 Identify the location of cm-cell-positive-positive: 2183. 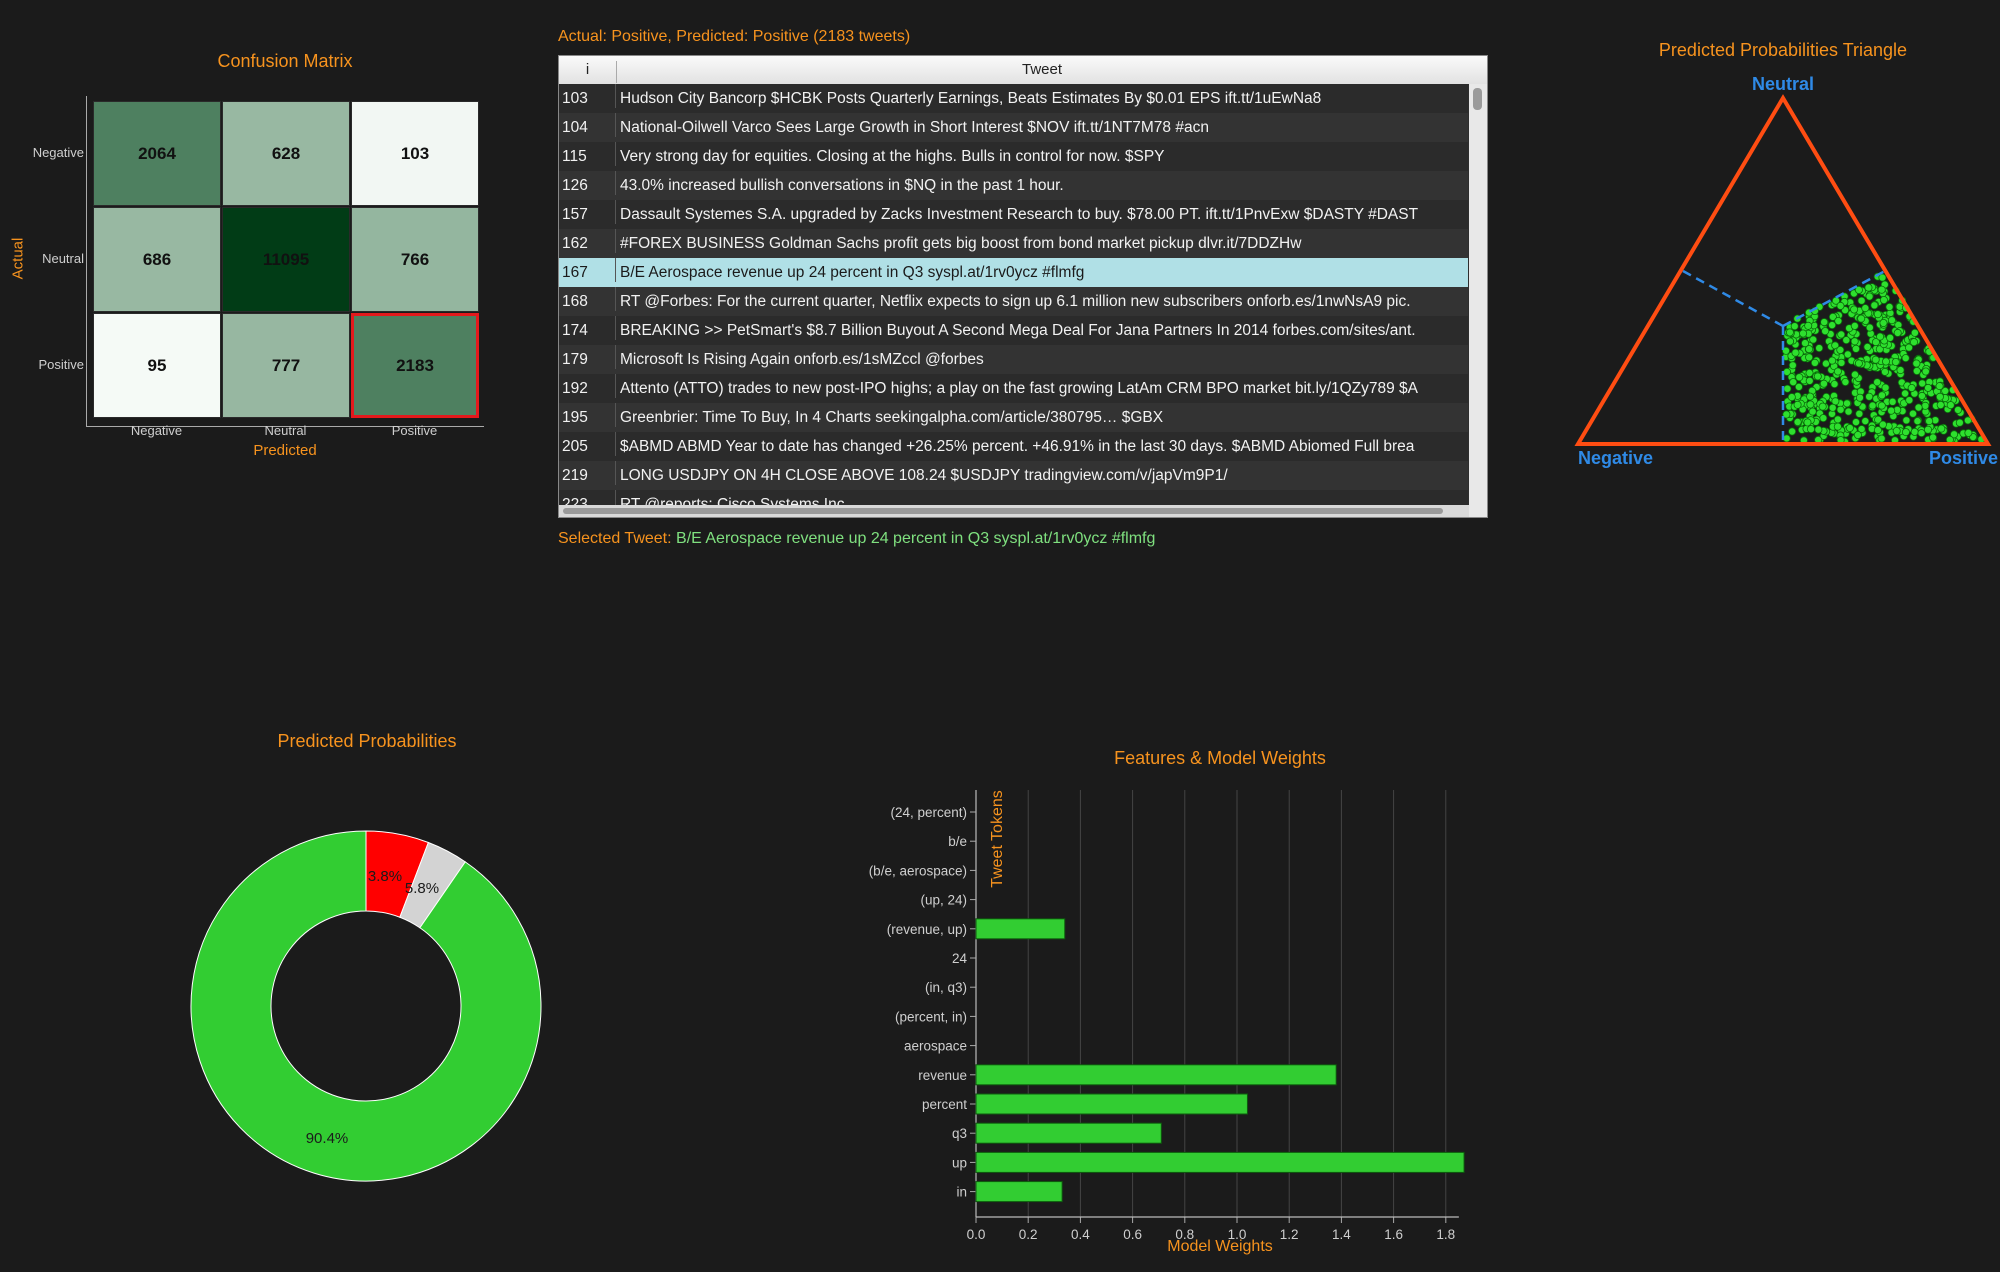
(415, 365).